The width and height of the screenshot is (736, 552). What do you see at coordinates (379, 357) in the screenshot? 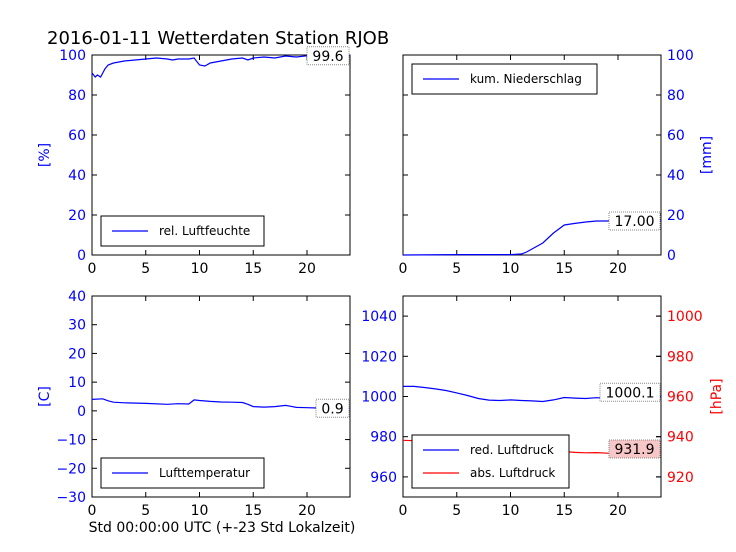
I see `y-tick-label: 1020` at bounding box center [379, 357].